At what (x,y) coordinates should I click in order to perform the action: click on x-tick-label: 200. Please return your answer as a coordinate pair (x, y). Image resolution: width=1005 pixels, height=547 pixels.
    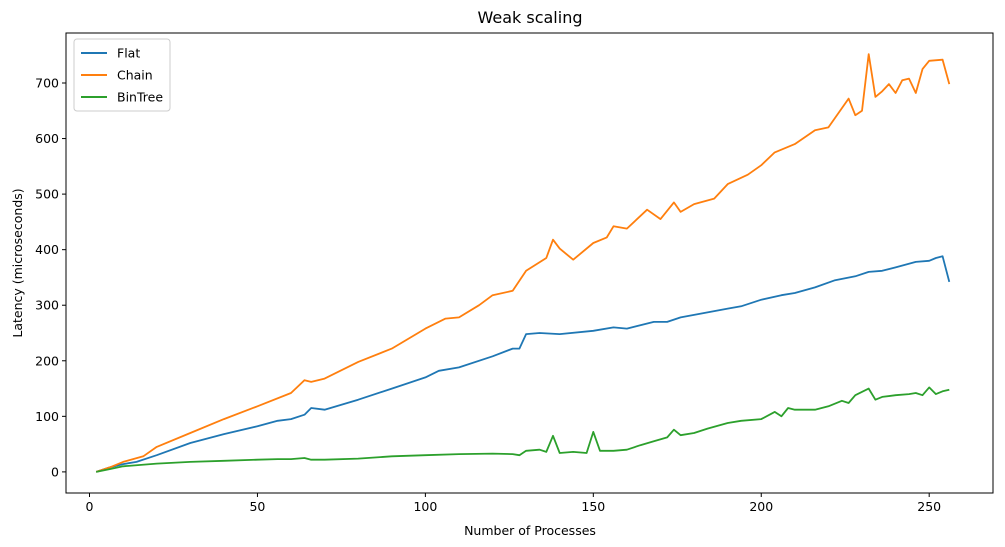
    Looking at the image, I should click on (761, 506).